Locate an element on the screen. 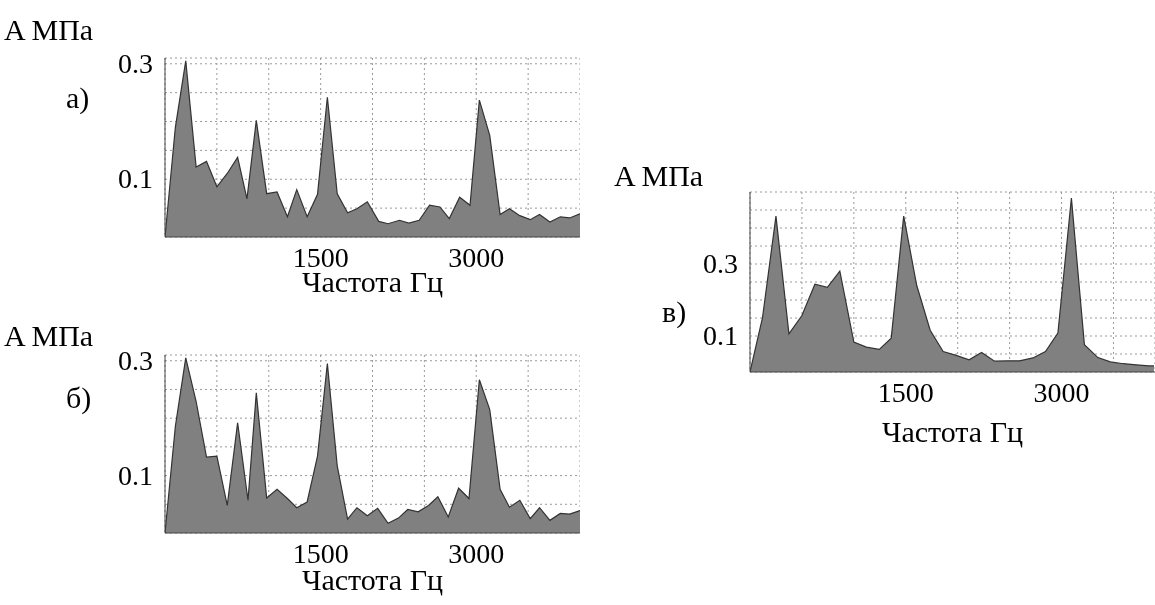 The width and height of the screenshot is (1155, 605). text: а) is located at coordinates (78, 97).